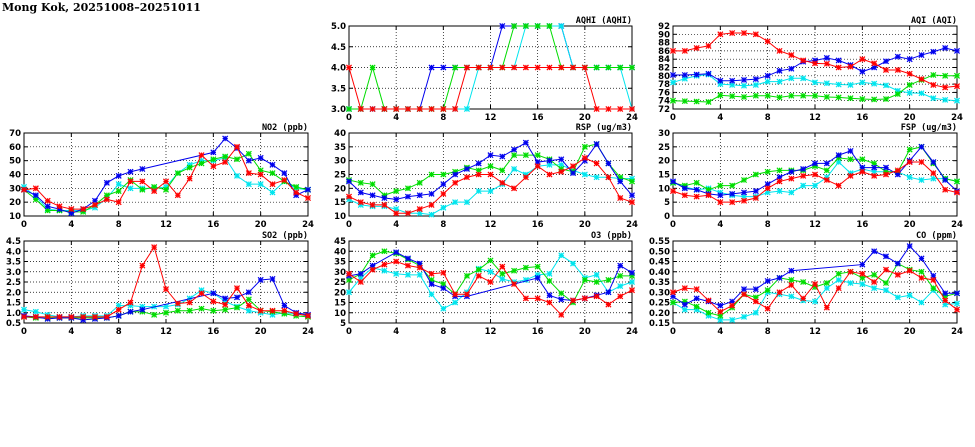 The image size is (975, 447). Describe the element at coordinates (213, 225) in the screenshot. I see `x-tick-label: 16` at that location.